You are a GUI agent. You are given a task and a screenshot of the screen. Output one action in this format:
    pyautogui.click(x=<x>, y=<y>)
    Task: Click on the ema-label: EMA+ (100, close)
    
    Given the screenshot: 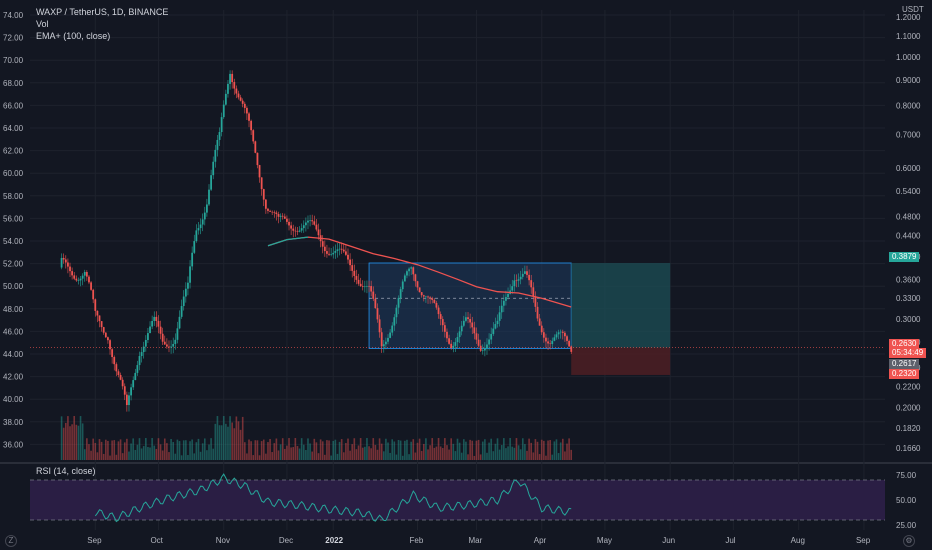 What is the action you would take?
    pyautogui.click(x=73, y=36)
    